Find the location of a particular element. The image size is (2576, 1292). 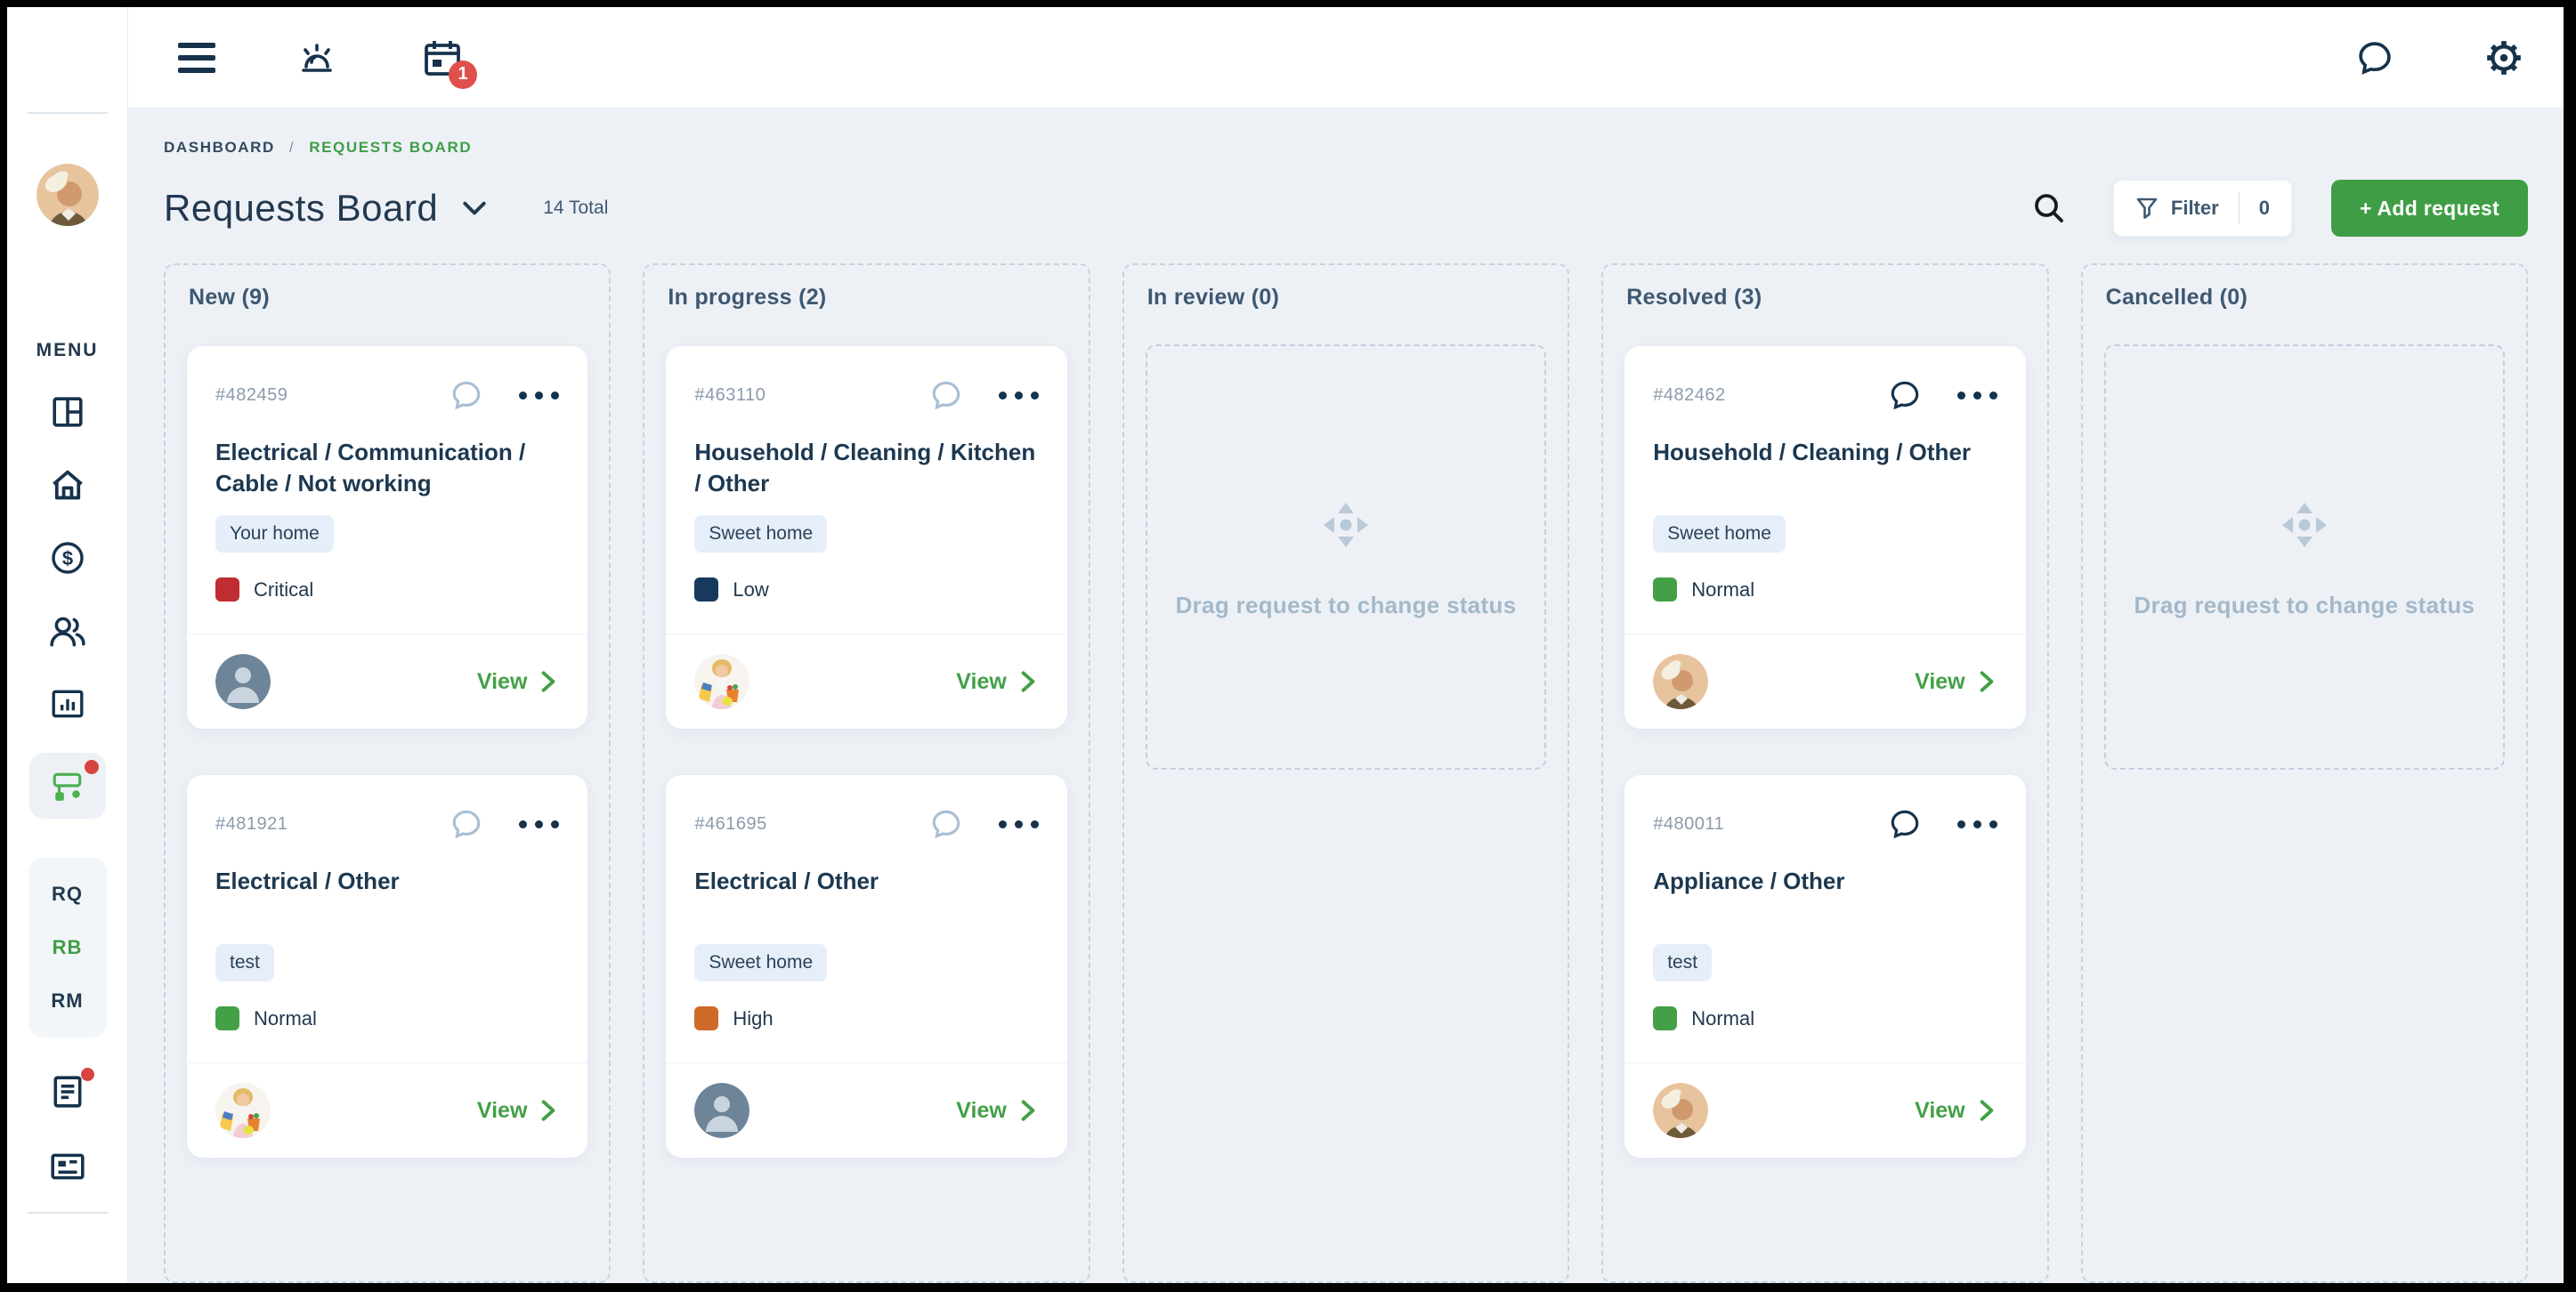

home-icon is located at coordinates (67, 485).